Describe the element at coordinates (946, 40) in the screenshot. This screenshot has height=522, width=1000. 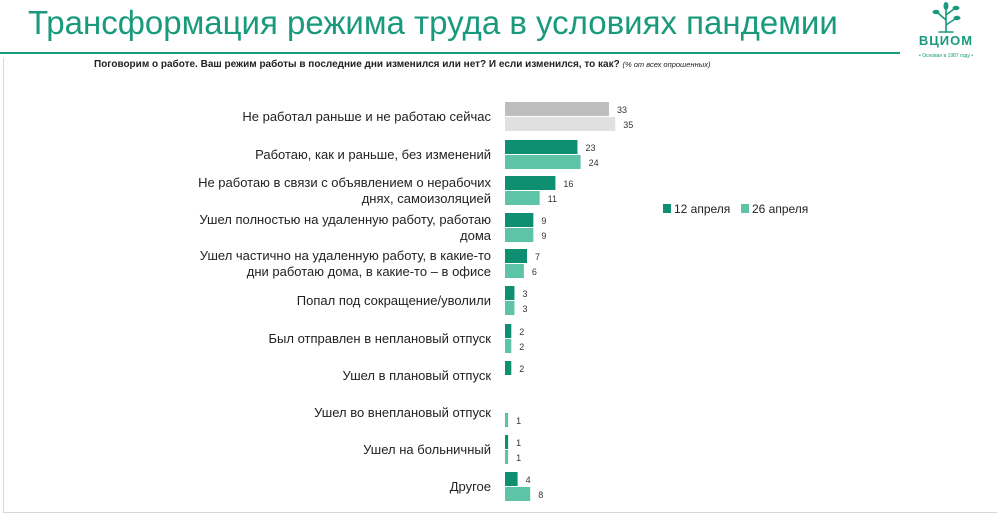
I see `logo-name: ВЦИОМ` at that location.